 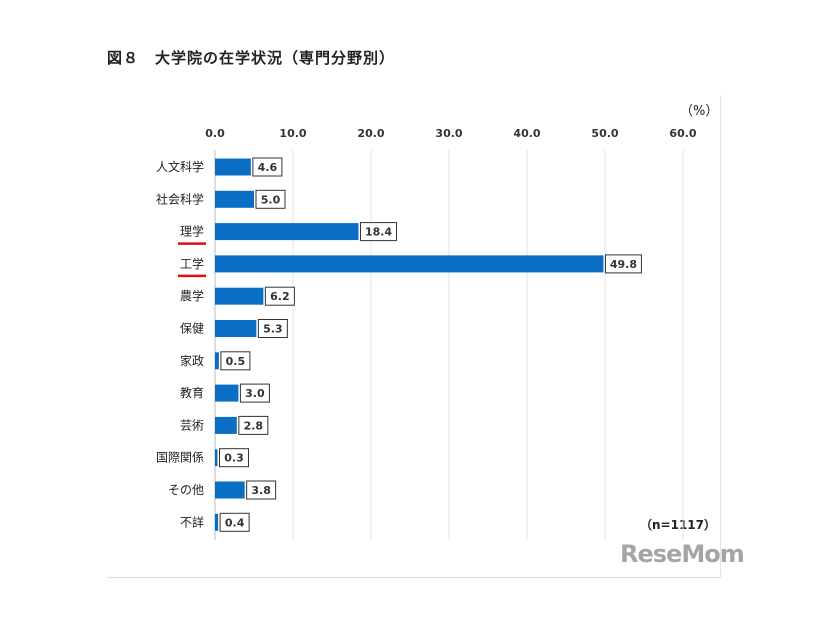 What do you see at coordinates (180, 198) in the screenshot?
I see `category-label: 社会科学` at bounding box center [180, 198].